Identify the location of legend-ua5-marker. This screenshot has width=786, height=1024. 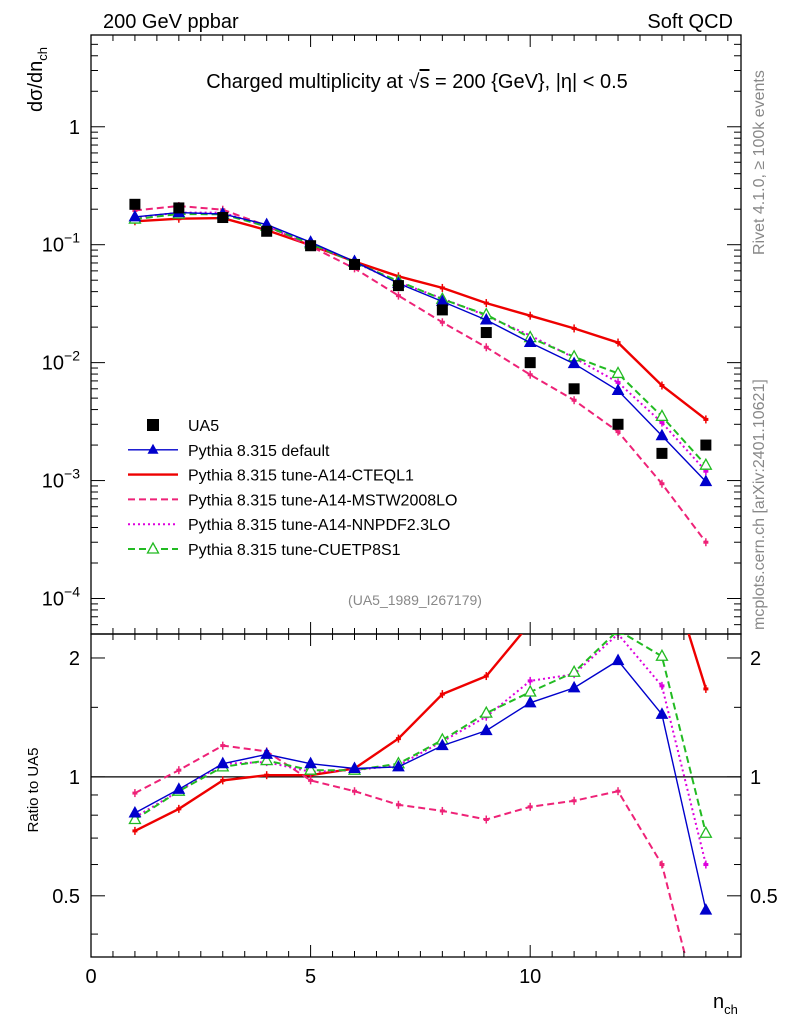
(153, 425).